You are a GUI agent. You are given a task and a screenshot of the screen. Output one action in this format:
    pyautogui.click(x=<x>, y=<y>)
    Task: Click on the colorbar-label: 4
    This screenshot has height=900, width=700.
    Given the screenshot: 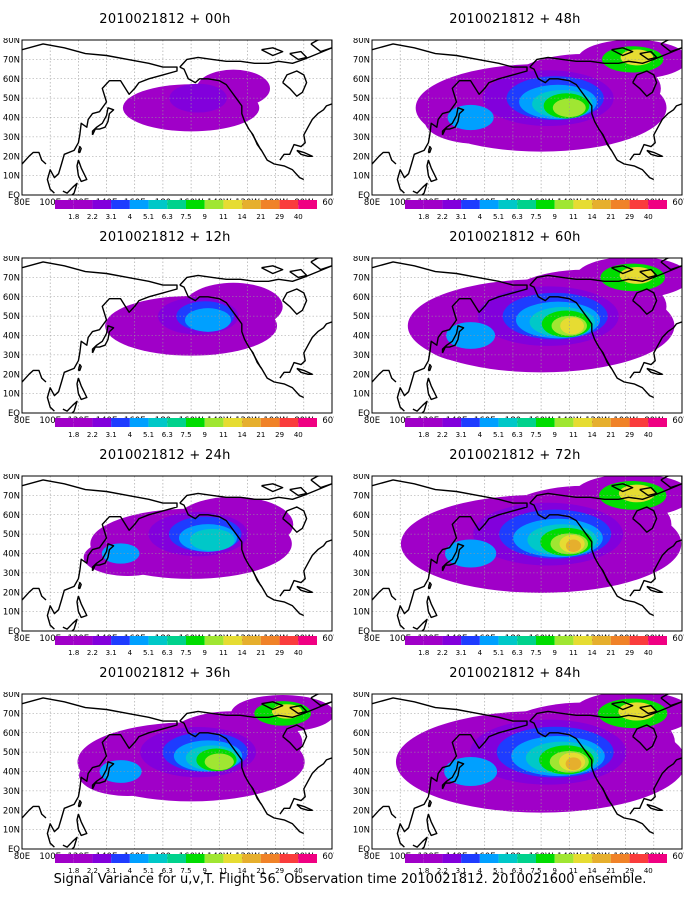 What is the action you would take?
    pyautogui.click(x=480, y=435)
    